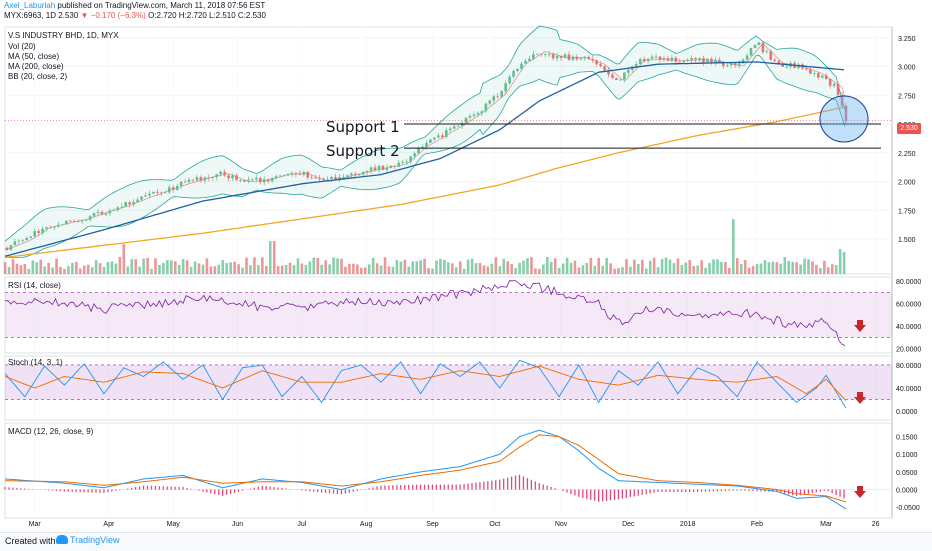  Describe the element at coordinates (425, 313) in the screenshot. I see `rsi-line` at that location.